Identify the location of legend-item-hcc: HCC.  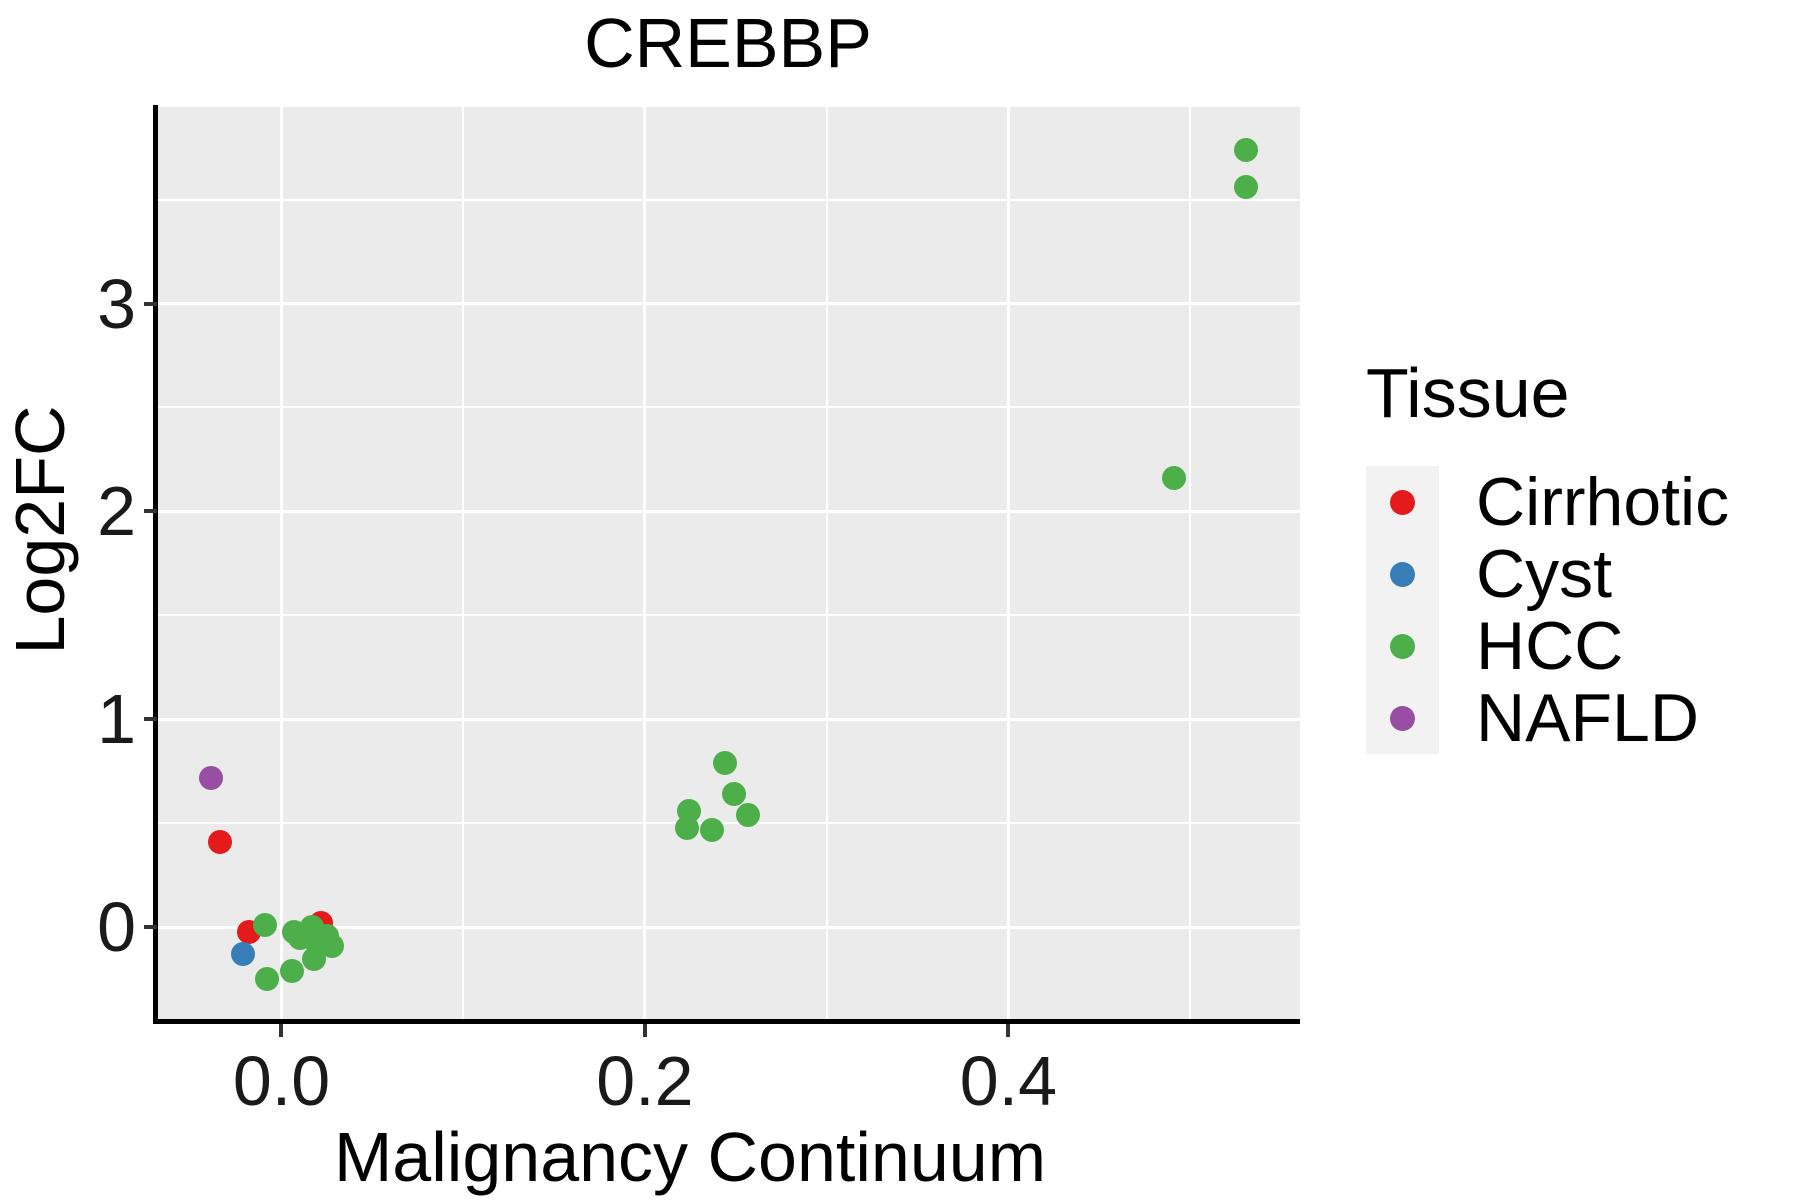
(1547, 646).